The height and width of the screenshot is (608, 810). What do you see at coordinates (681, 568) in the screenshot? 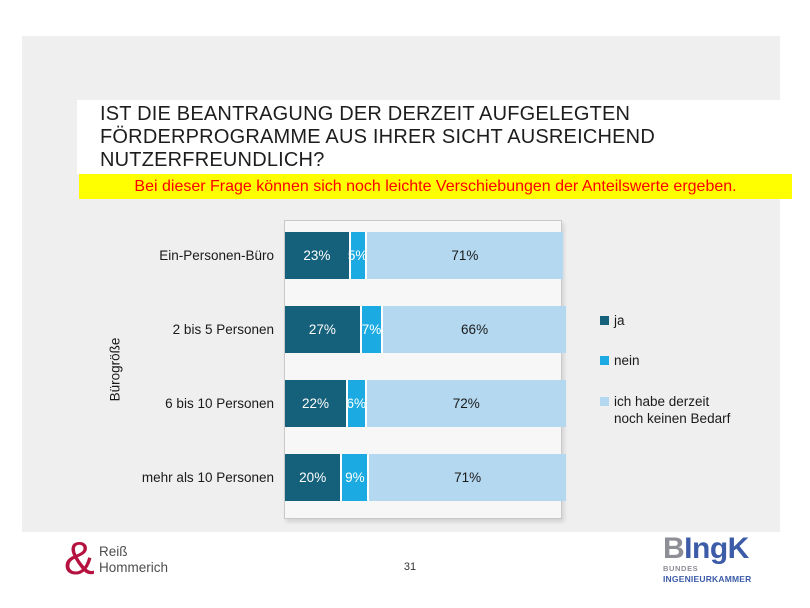
I see `bingk-bundes: BUNDES` at bounding box center [681, 568].